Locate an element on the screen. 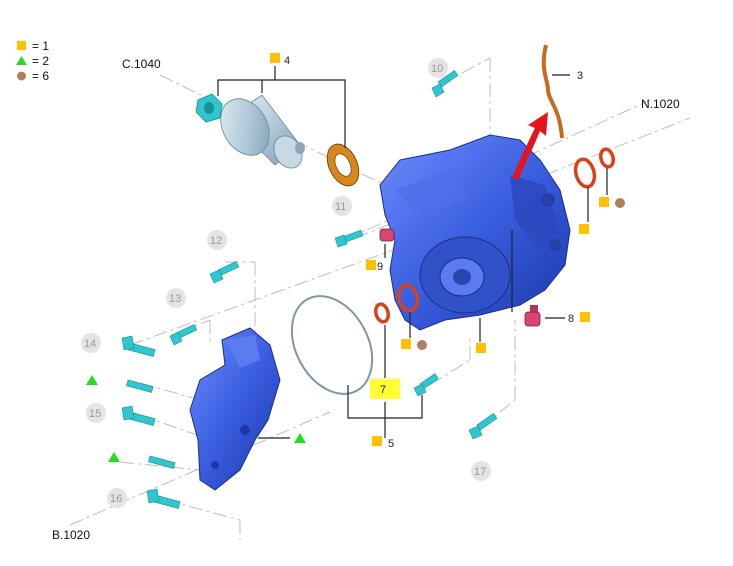 The height and width of the screenshot is (566, 733). svg-text: 15 is located at coordinates (95, 414).